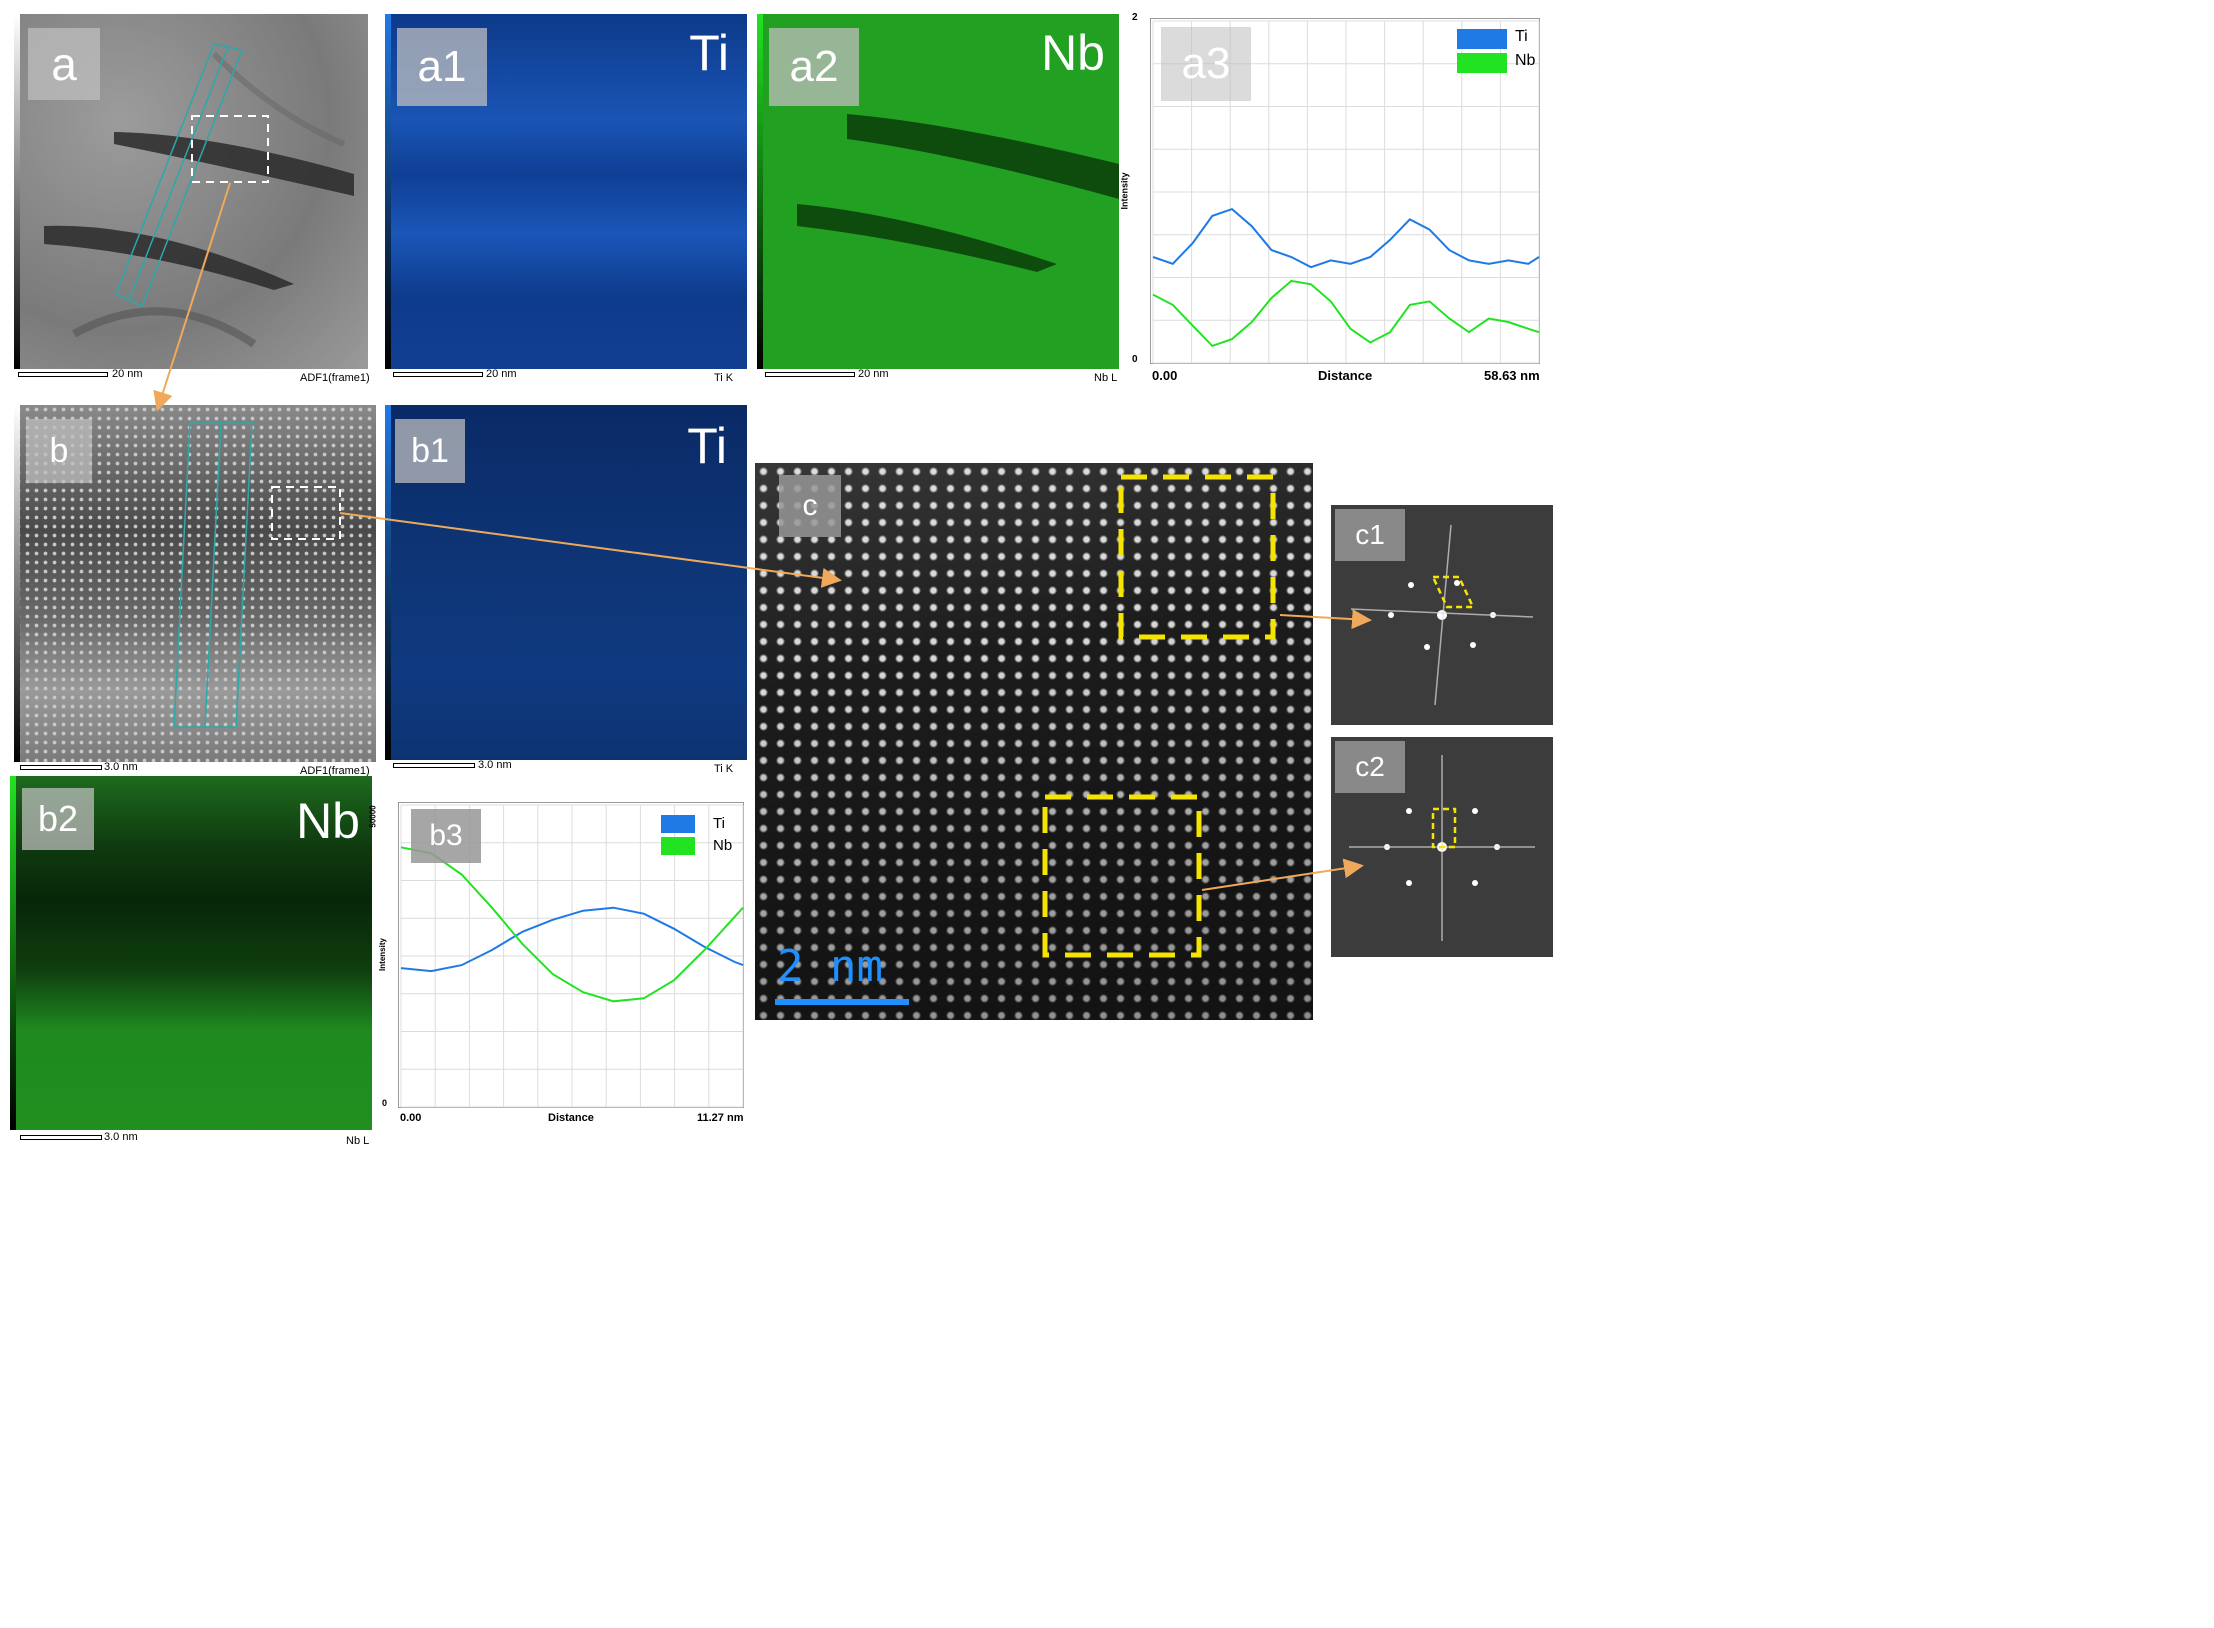  What do you see at coordinates (1521, 36) in the screenshot?
I see `legend-label-ti-a3: Ti` at bounding box center [1521, 36].